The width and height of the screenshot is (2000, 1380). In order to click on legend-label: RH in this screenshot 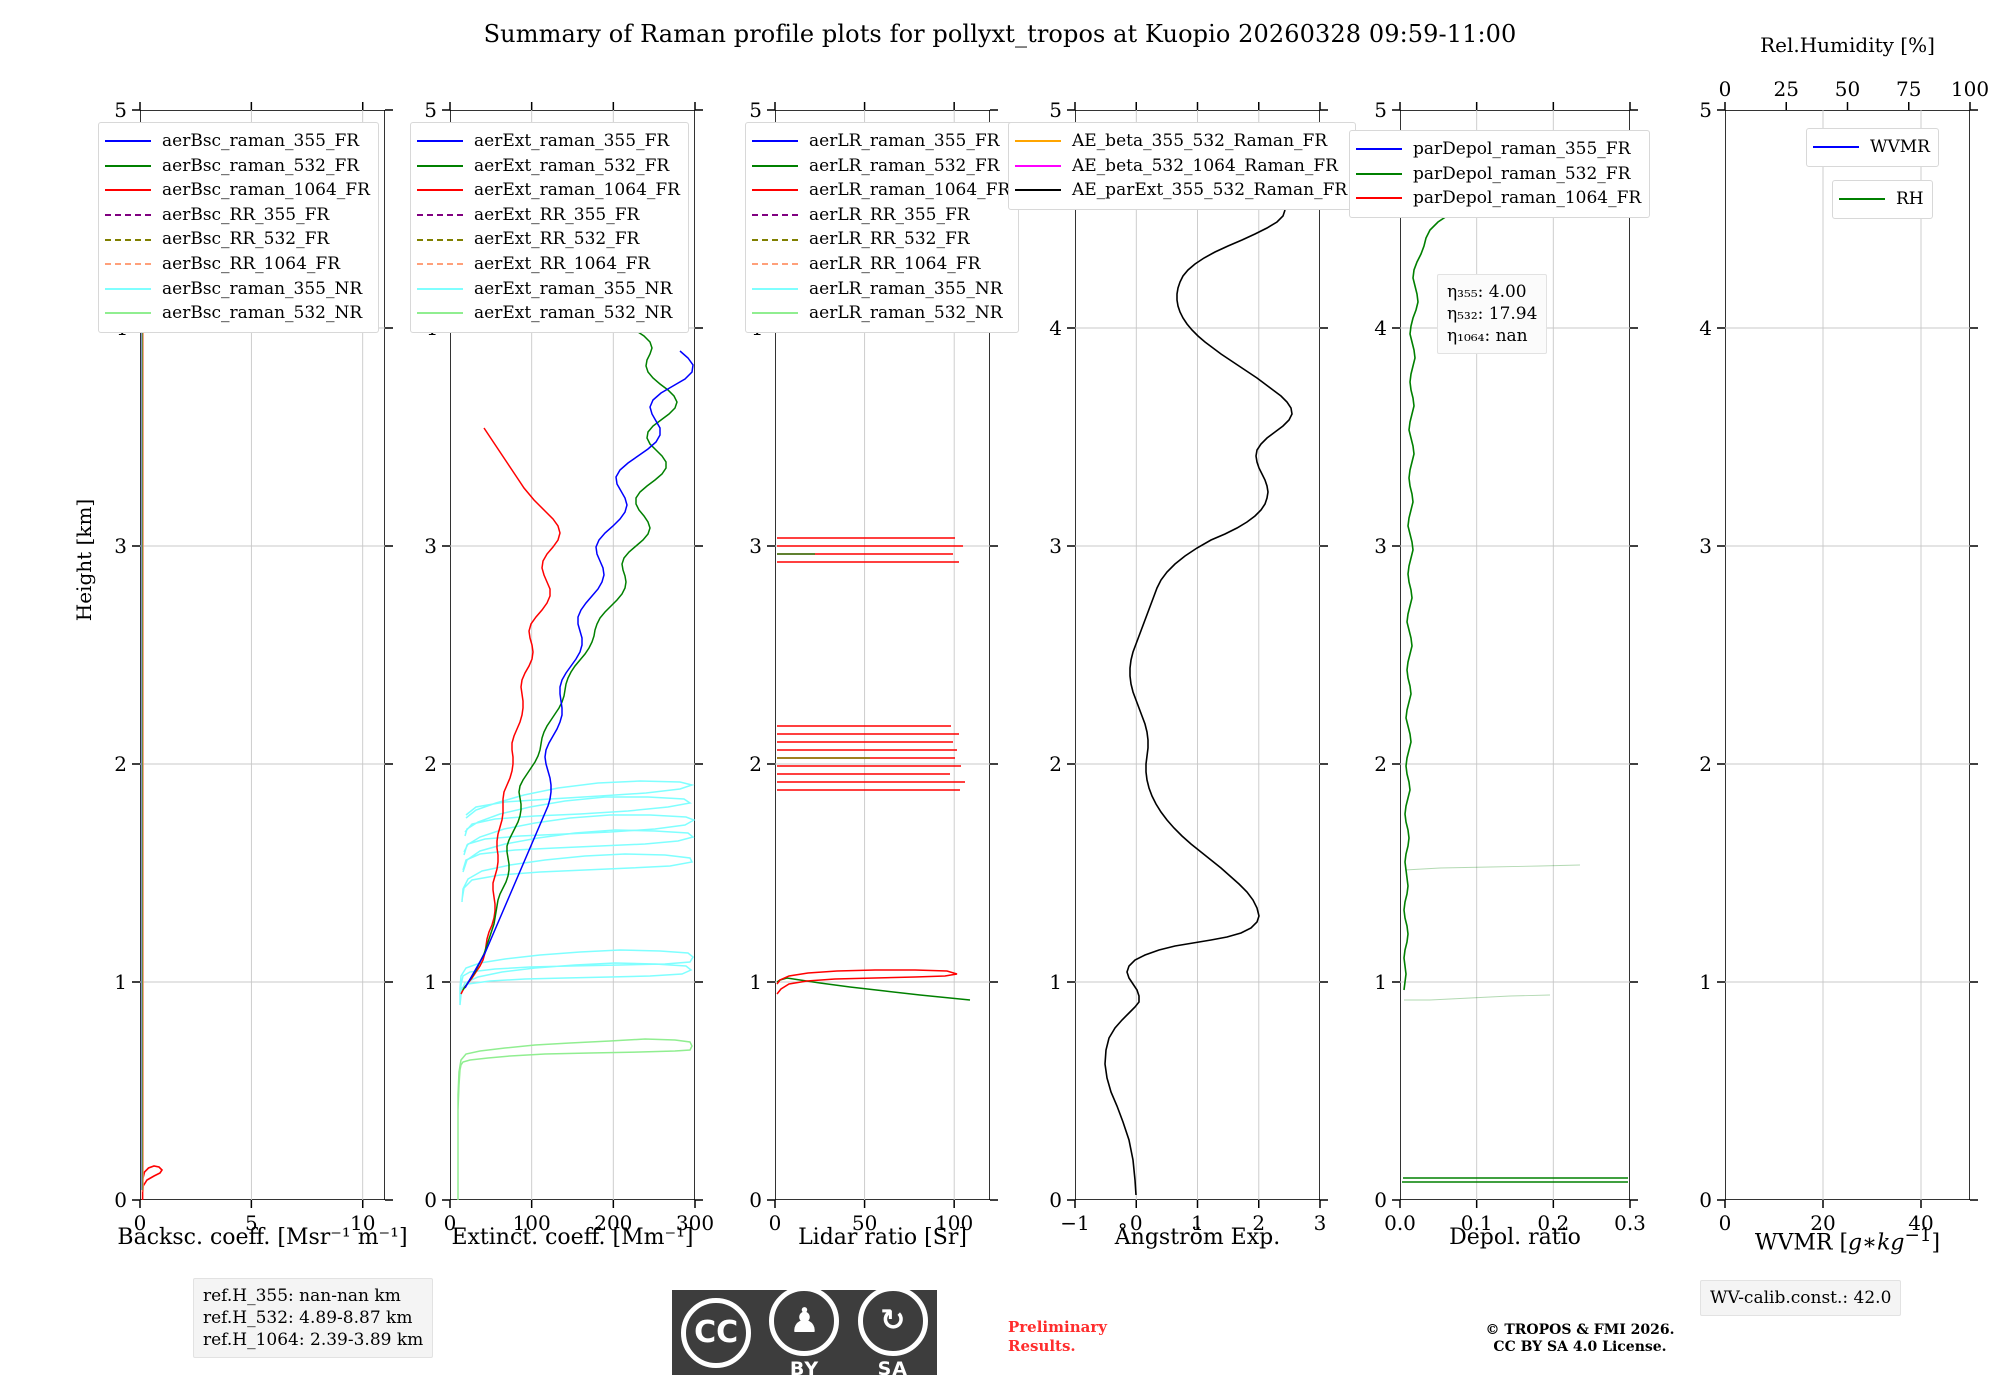, I will do `click(1910, 199)`.